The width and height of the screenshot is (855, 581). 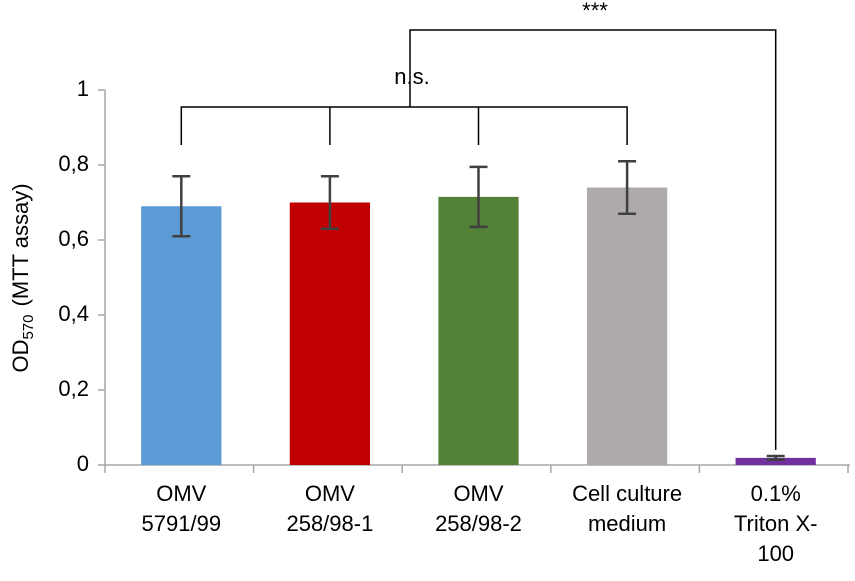 I want to click on x-tick-label: medium, so click(x=627, y=523).